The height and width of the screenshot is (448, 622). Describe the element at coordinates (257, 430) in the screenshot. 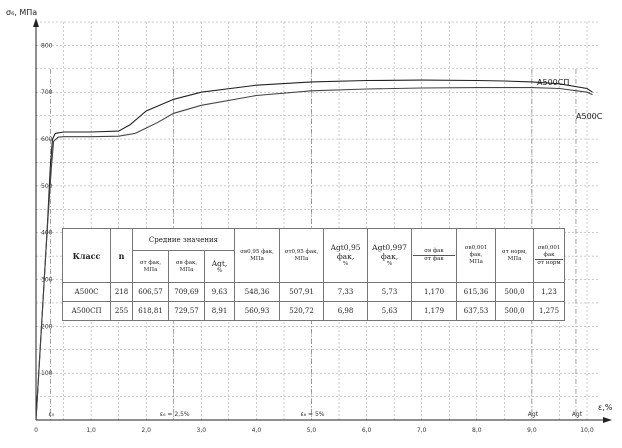

I see `x-tick-label: 4,0` at that location.